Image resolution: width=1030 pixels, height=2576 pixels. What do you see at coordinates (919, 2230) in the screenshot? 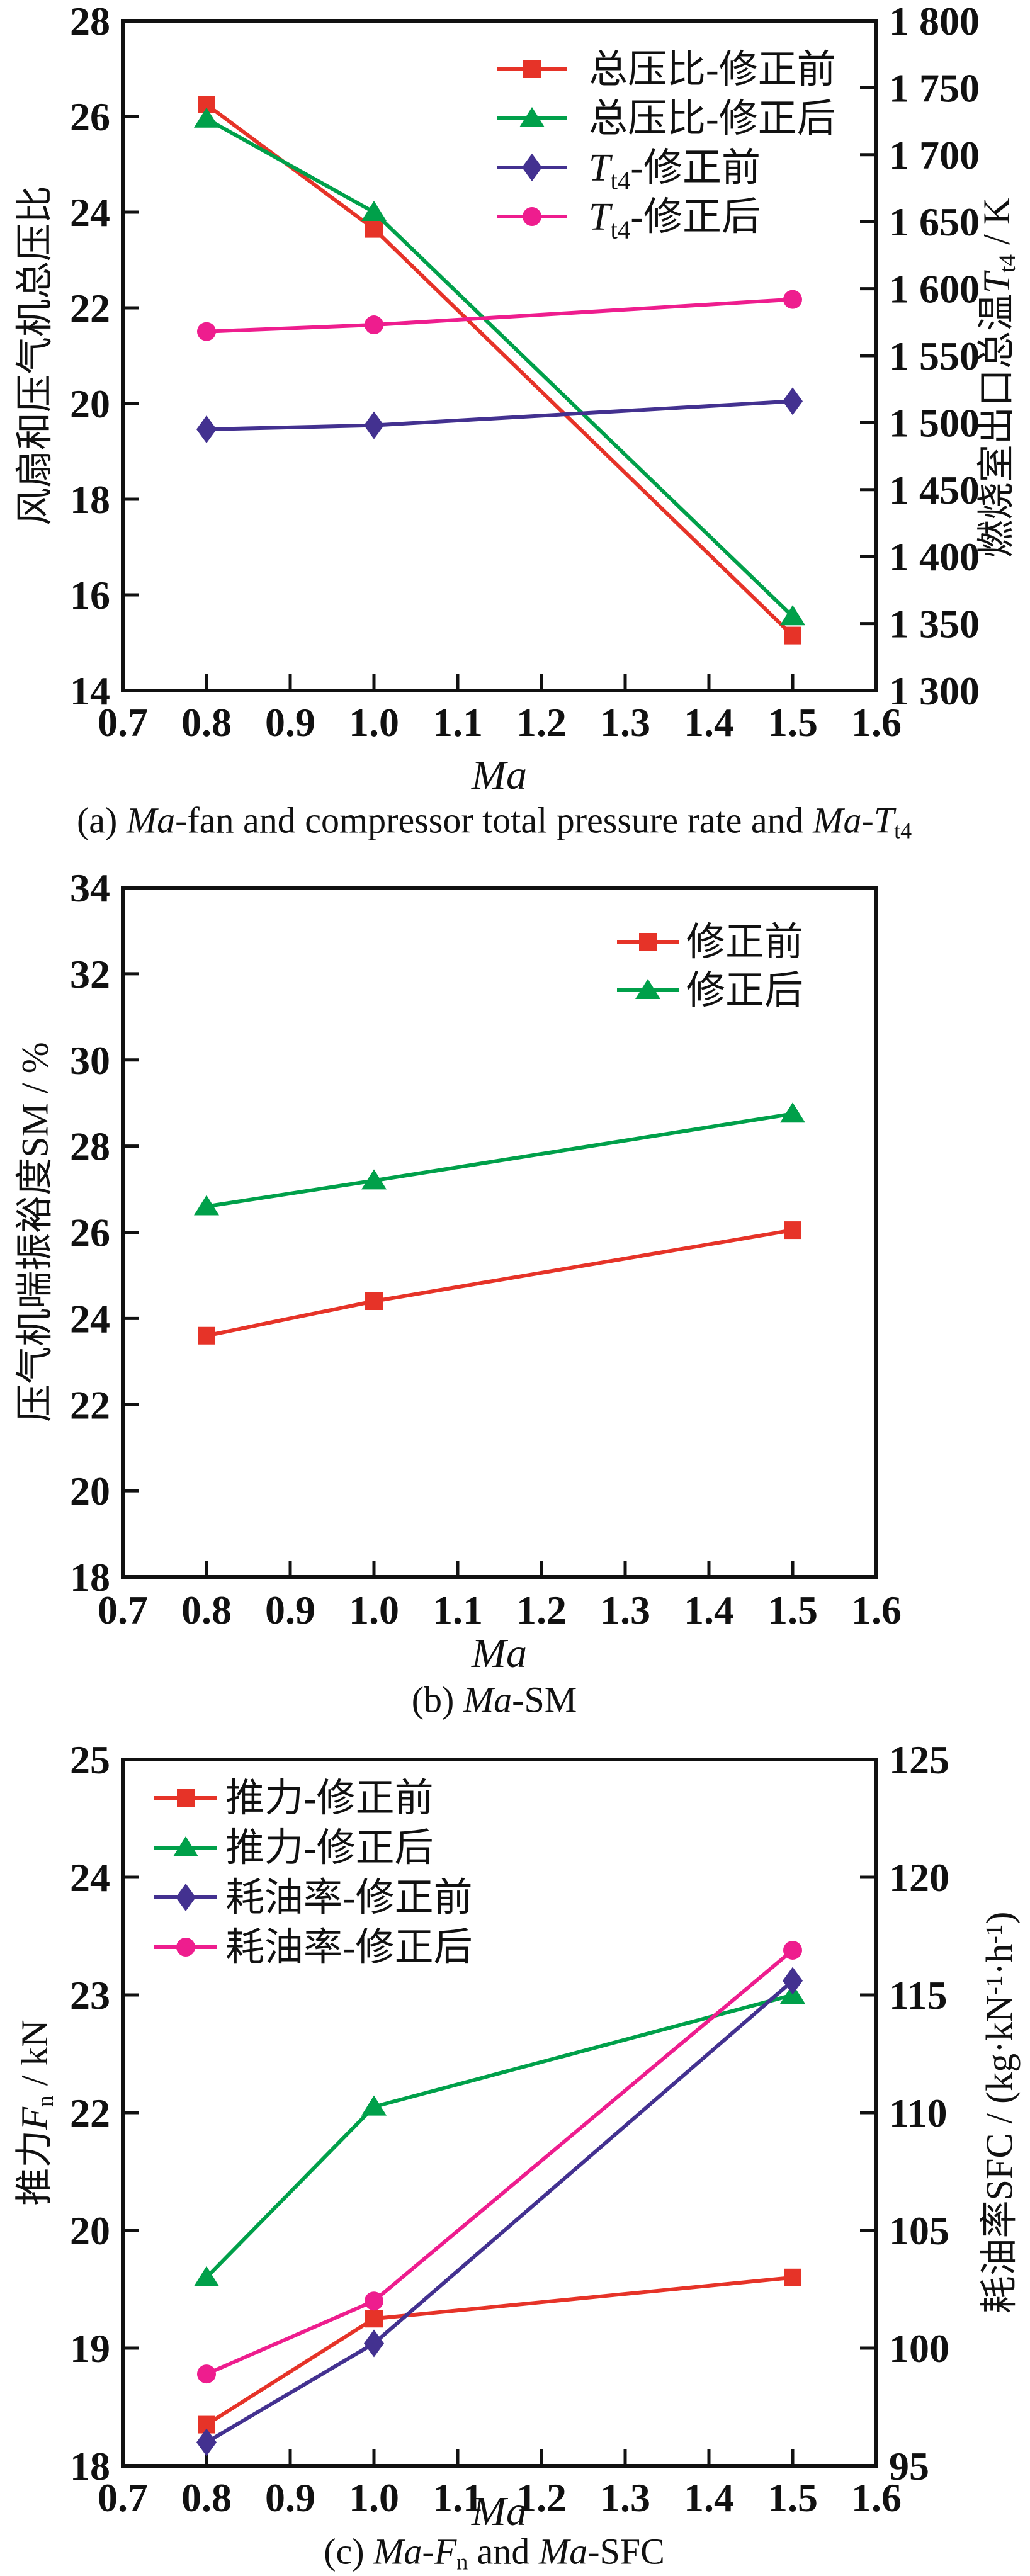
I see `y-tick-label: 105` at bounding box center [919, 2230].